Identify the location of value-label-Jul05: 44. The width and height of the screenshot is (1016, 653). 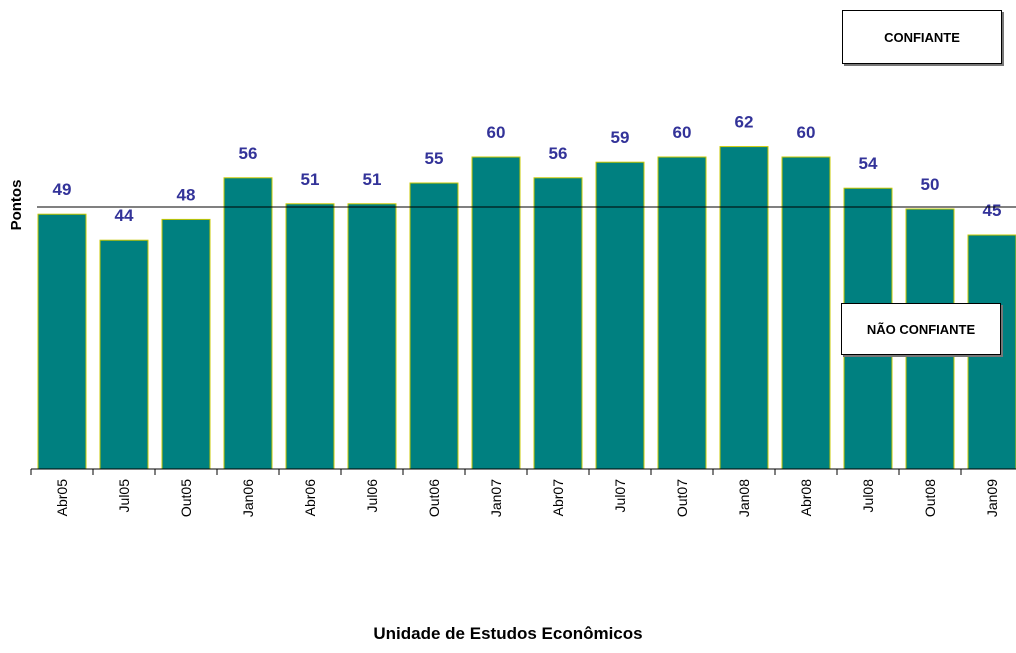
(124, 215).